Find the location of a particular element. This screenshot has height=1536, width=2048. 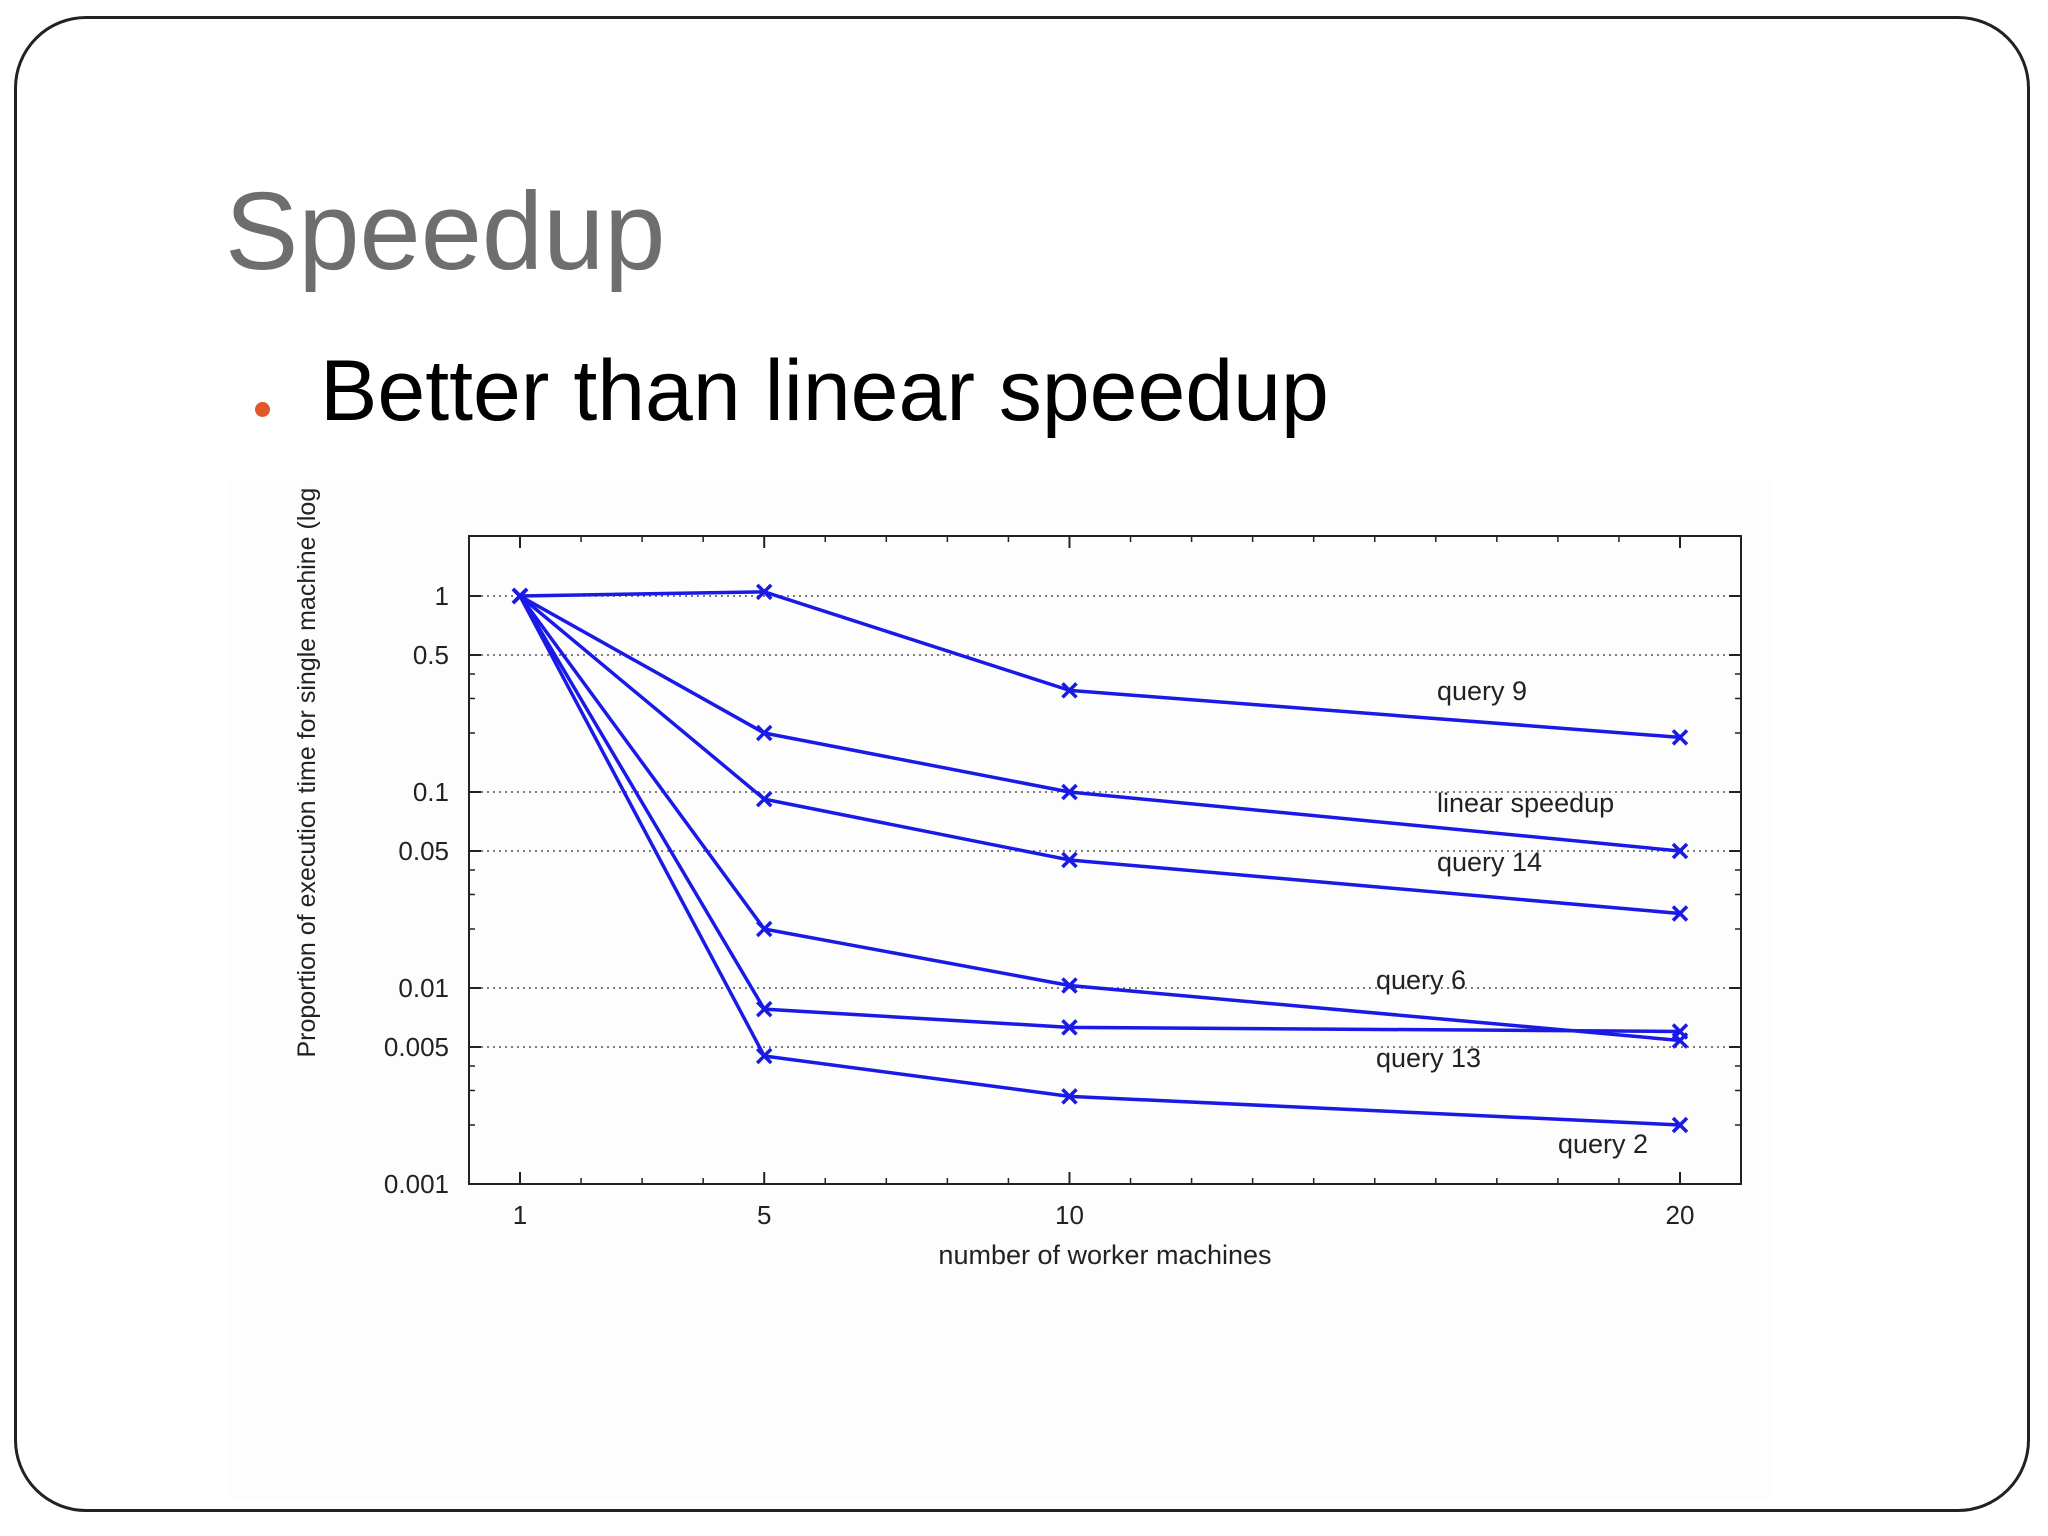

x-axis-label: number of worker machines is located at coordinates (1104, 1255).